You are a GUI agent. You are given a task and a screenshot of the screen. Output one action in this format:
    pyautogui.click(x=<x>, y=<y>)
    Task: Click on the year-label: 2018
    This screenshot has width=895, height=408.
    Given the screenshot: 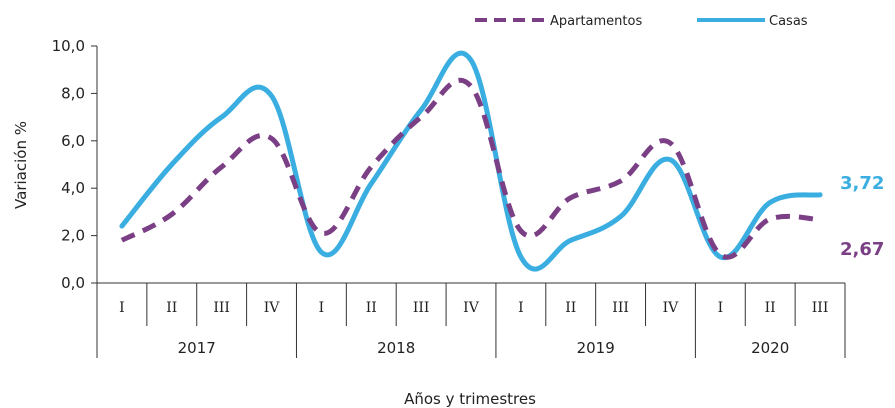 What is the action you would take?
    pyautogui.click(x=396, y=348)
    